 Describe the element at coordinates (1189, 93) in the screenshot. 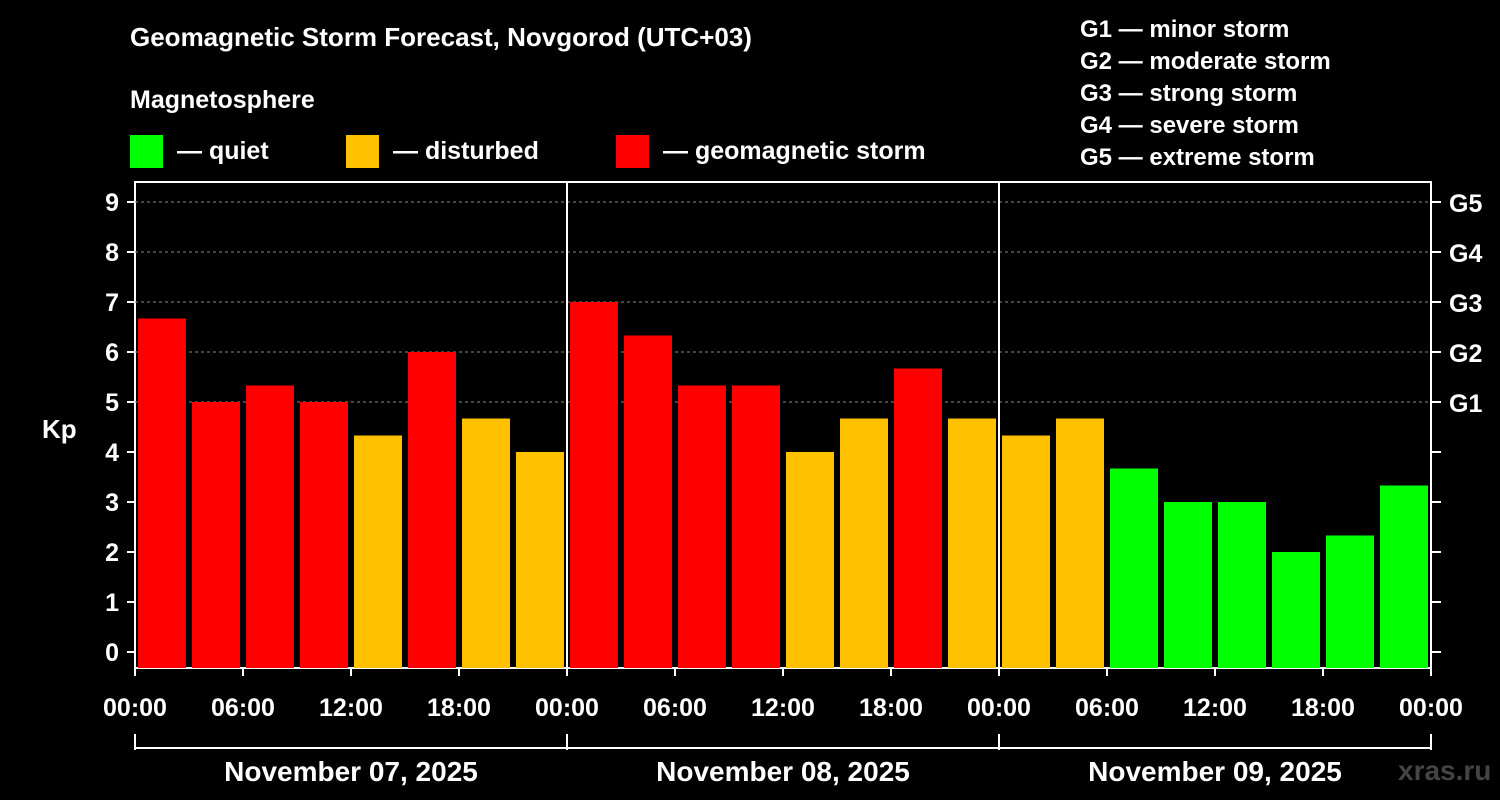

I see `g-scale-item: G3 — strong storm` at that location.